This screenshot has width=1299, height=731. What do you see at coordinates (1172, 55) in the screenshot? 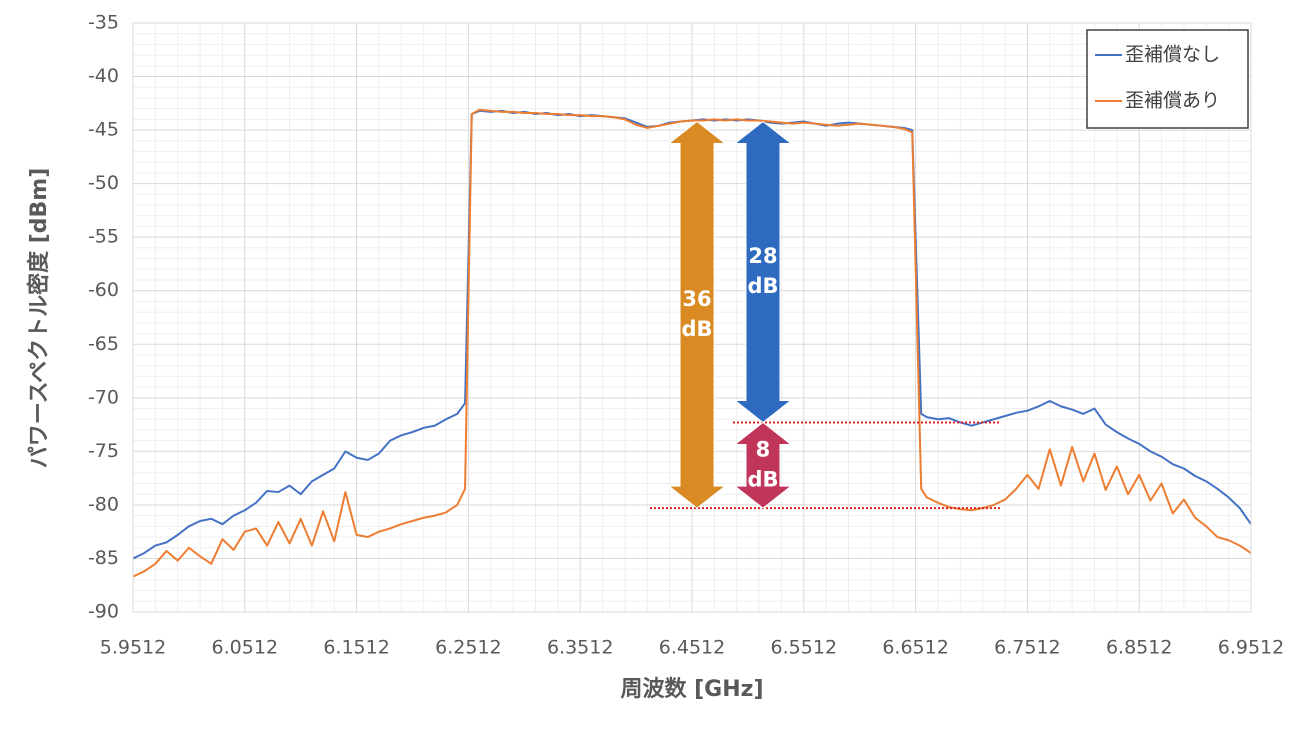
I see `legend-label: 歪補償なし` at bounding box center [1172, 55].